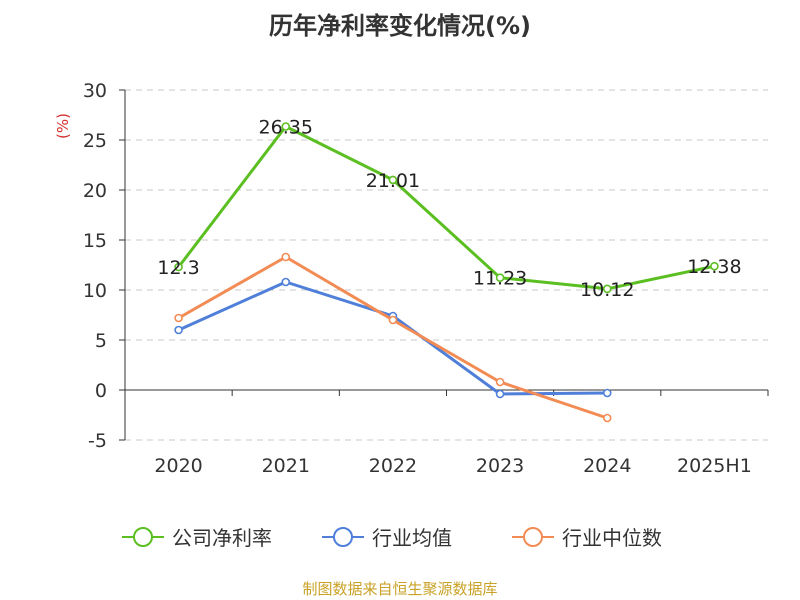 The image size is (800, 600). I want to click on data-label: 26.35, so click(286, 128).